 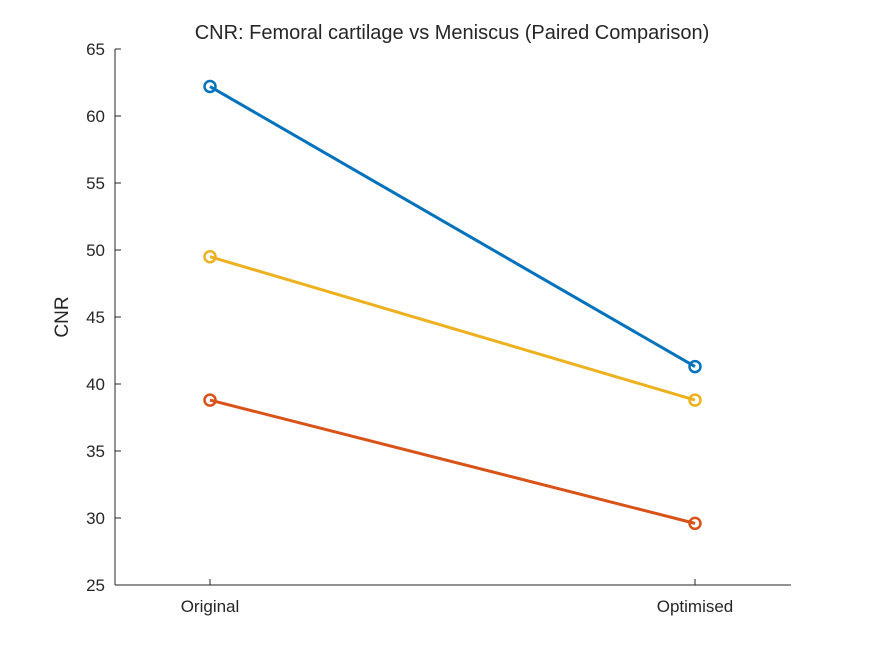 I want to click on y-tick-label: 60, so click(x=95, y=116).